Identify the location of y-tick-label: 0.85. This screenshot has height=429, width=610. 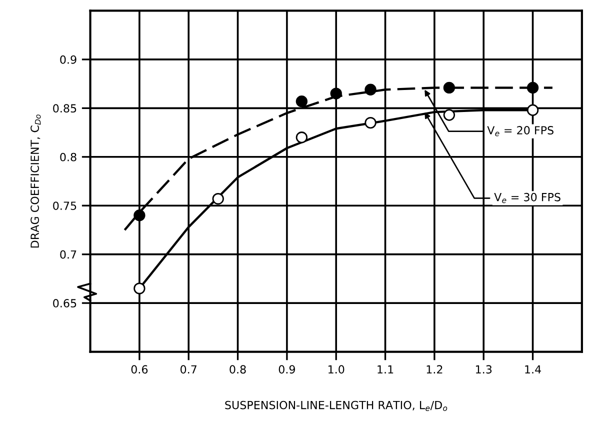
(64, 108).